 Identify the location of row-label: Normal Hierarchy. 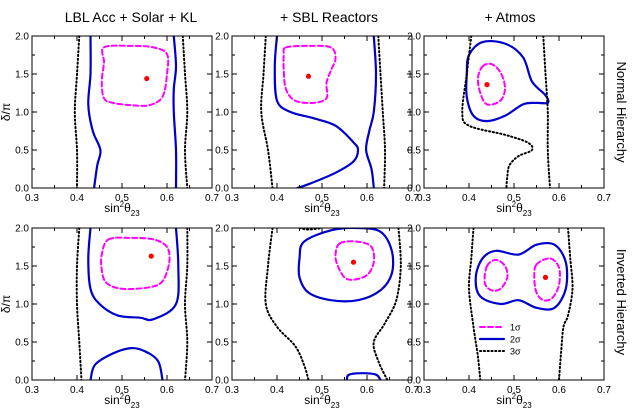
(621, 112).